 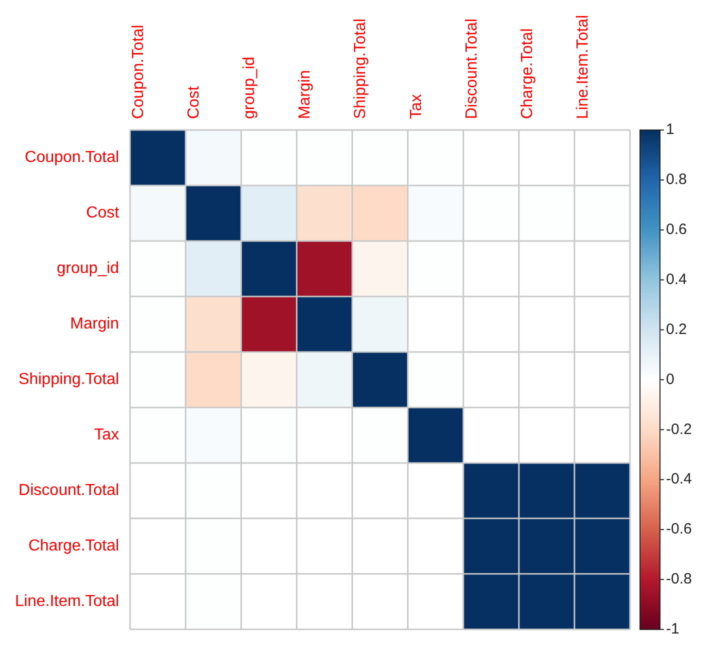 What do you see at coordinates (676, 329) in the screenshot?
I see `color-bar-label: 0.2` at bounding box center [676, 329].